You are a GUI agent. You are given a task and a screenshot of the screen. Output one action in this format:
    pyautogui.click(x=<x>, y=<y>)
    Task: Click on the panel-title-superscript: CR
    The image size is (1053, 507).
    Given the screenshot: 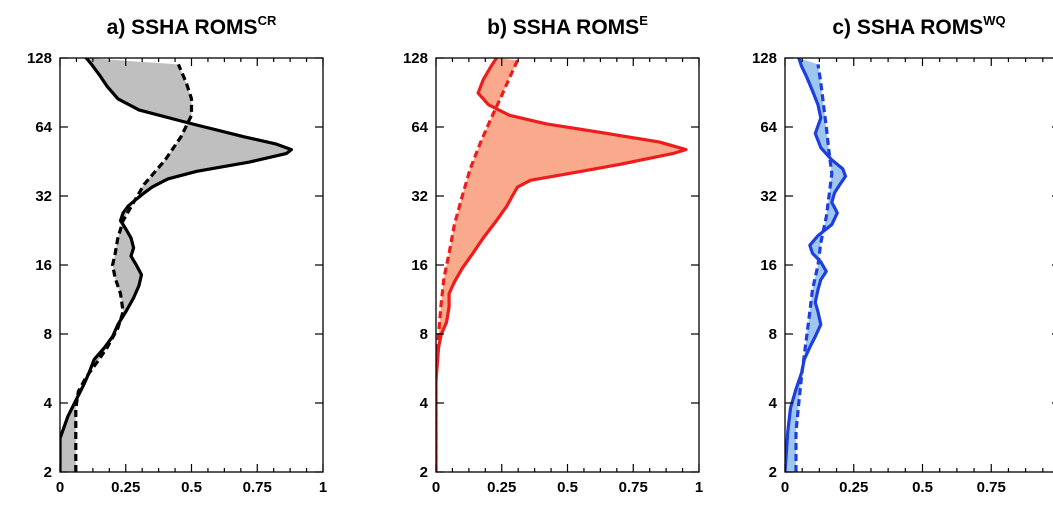 What is the action you would take?
    pyautogui.click(x=267, y=20)
    